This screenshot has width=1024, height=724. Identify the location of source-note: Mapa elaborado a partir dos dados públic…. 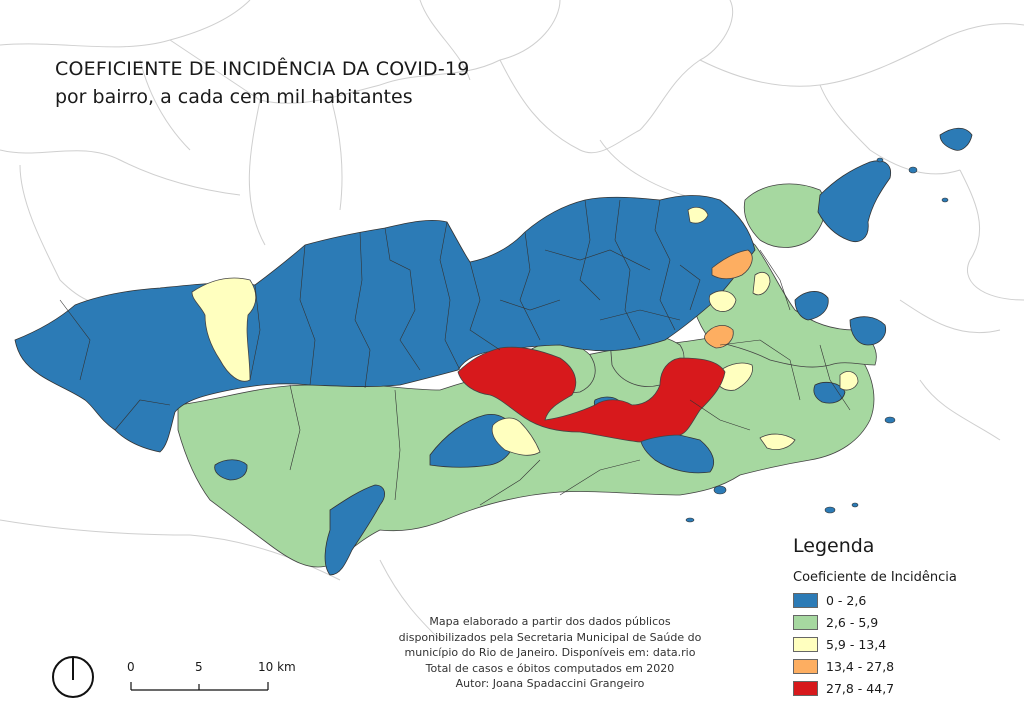
(550, 653).